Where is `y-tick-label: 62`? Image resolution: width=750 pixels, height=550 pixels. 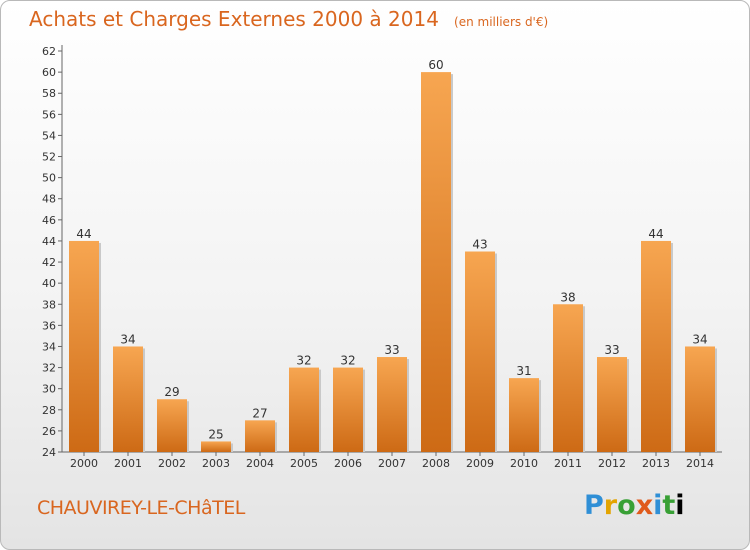
y-tick-label: 62 is located at coordinates (49, 51).